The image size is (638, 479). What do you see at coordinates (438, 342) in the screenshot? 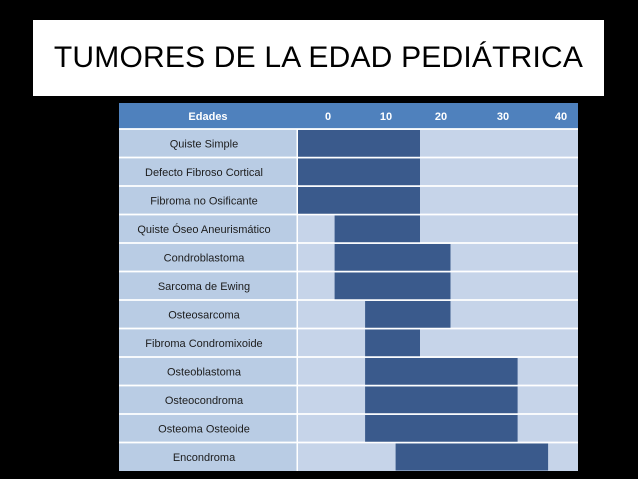
I see `row-plot-cell` at bounding box center [438, 342].